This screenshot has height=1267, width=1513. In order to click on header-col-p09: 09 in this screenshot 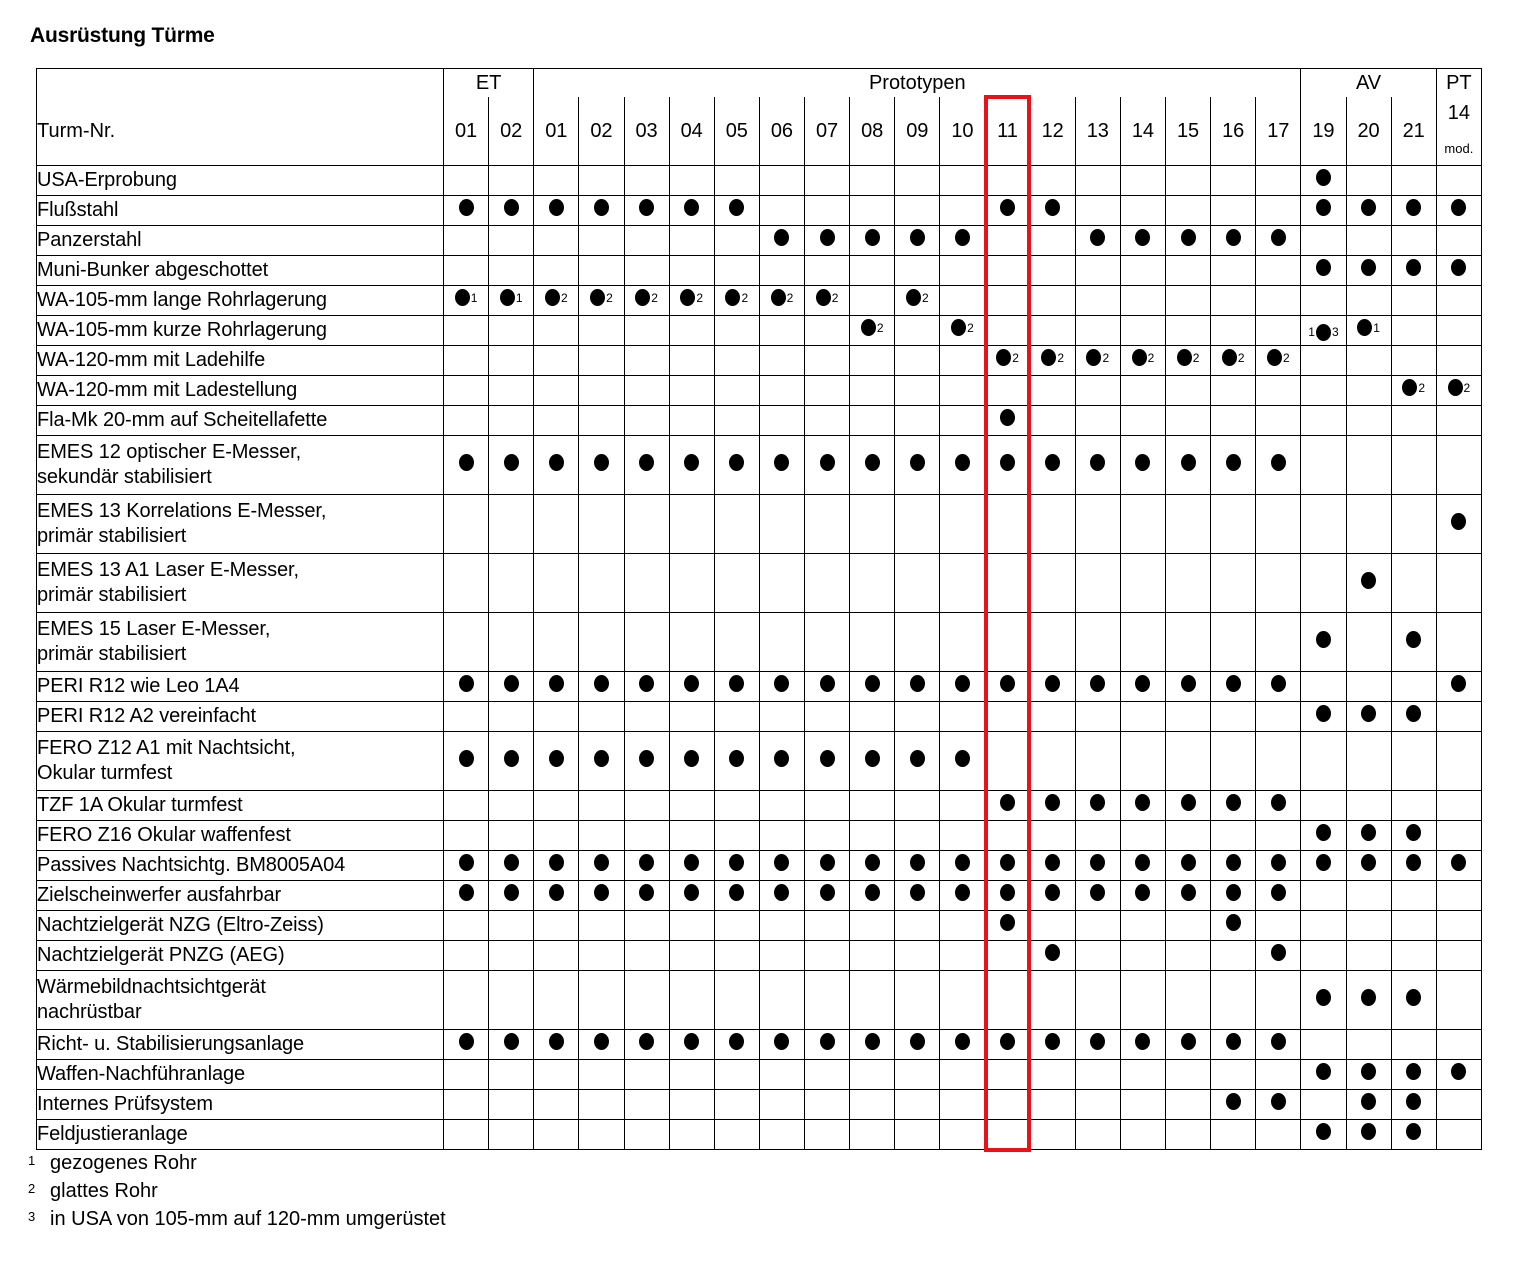, I will do `click(917, 131)`.